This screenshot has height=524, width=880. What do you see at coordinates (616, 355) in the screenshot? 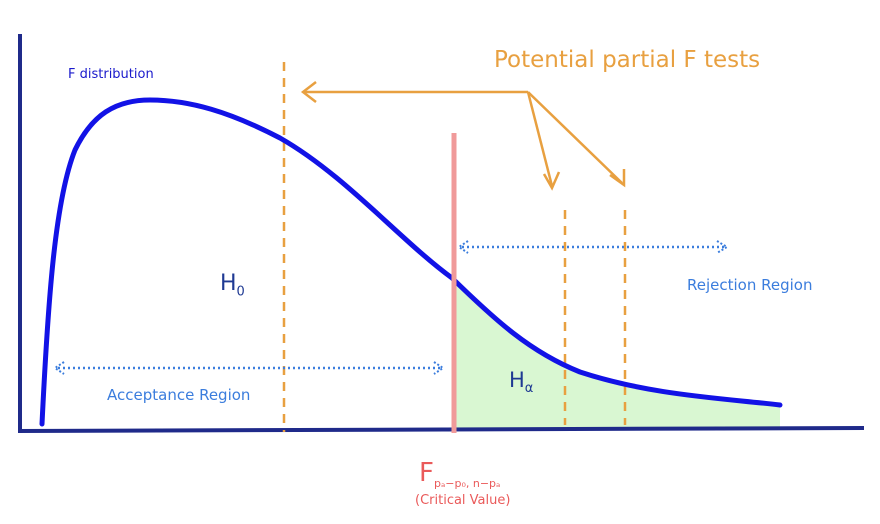
I see `rejection-region-fill` at bounding box center [616, 355].